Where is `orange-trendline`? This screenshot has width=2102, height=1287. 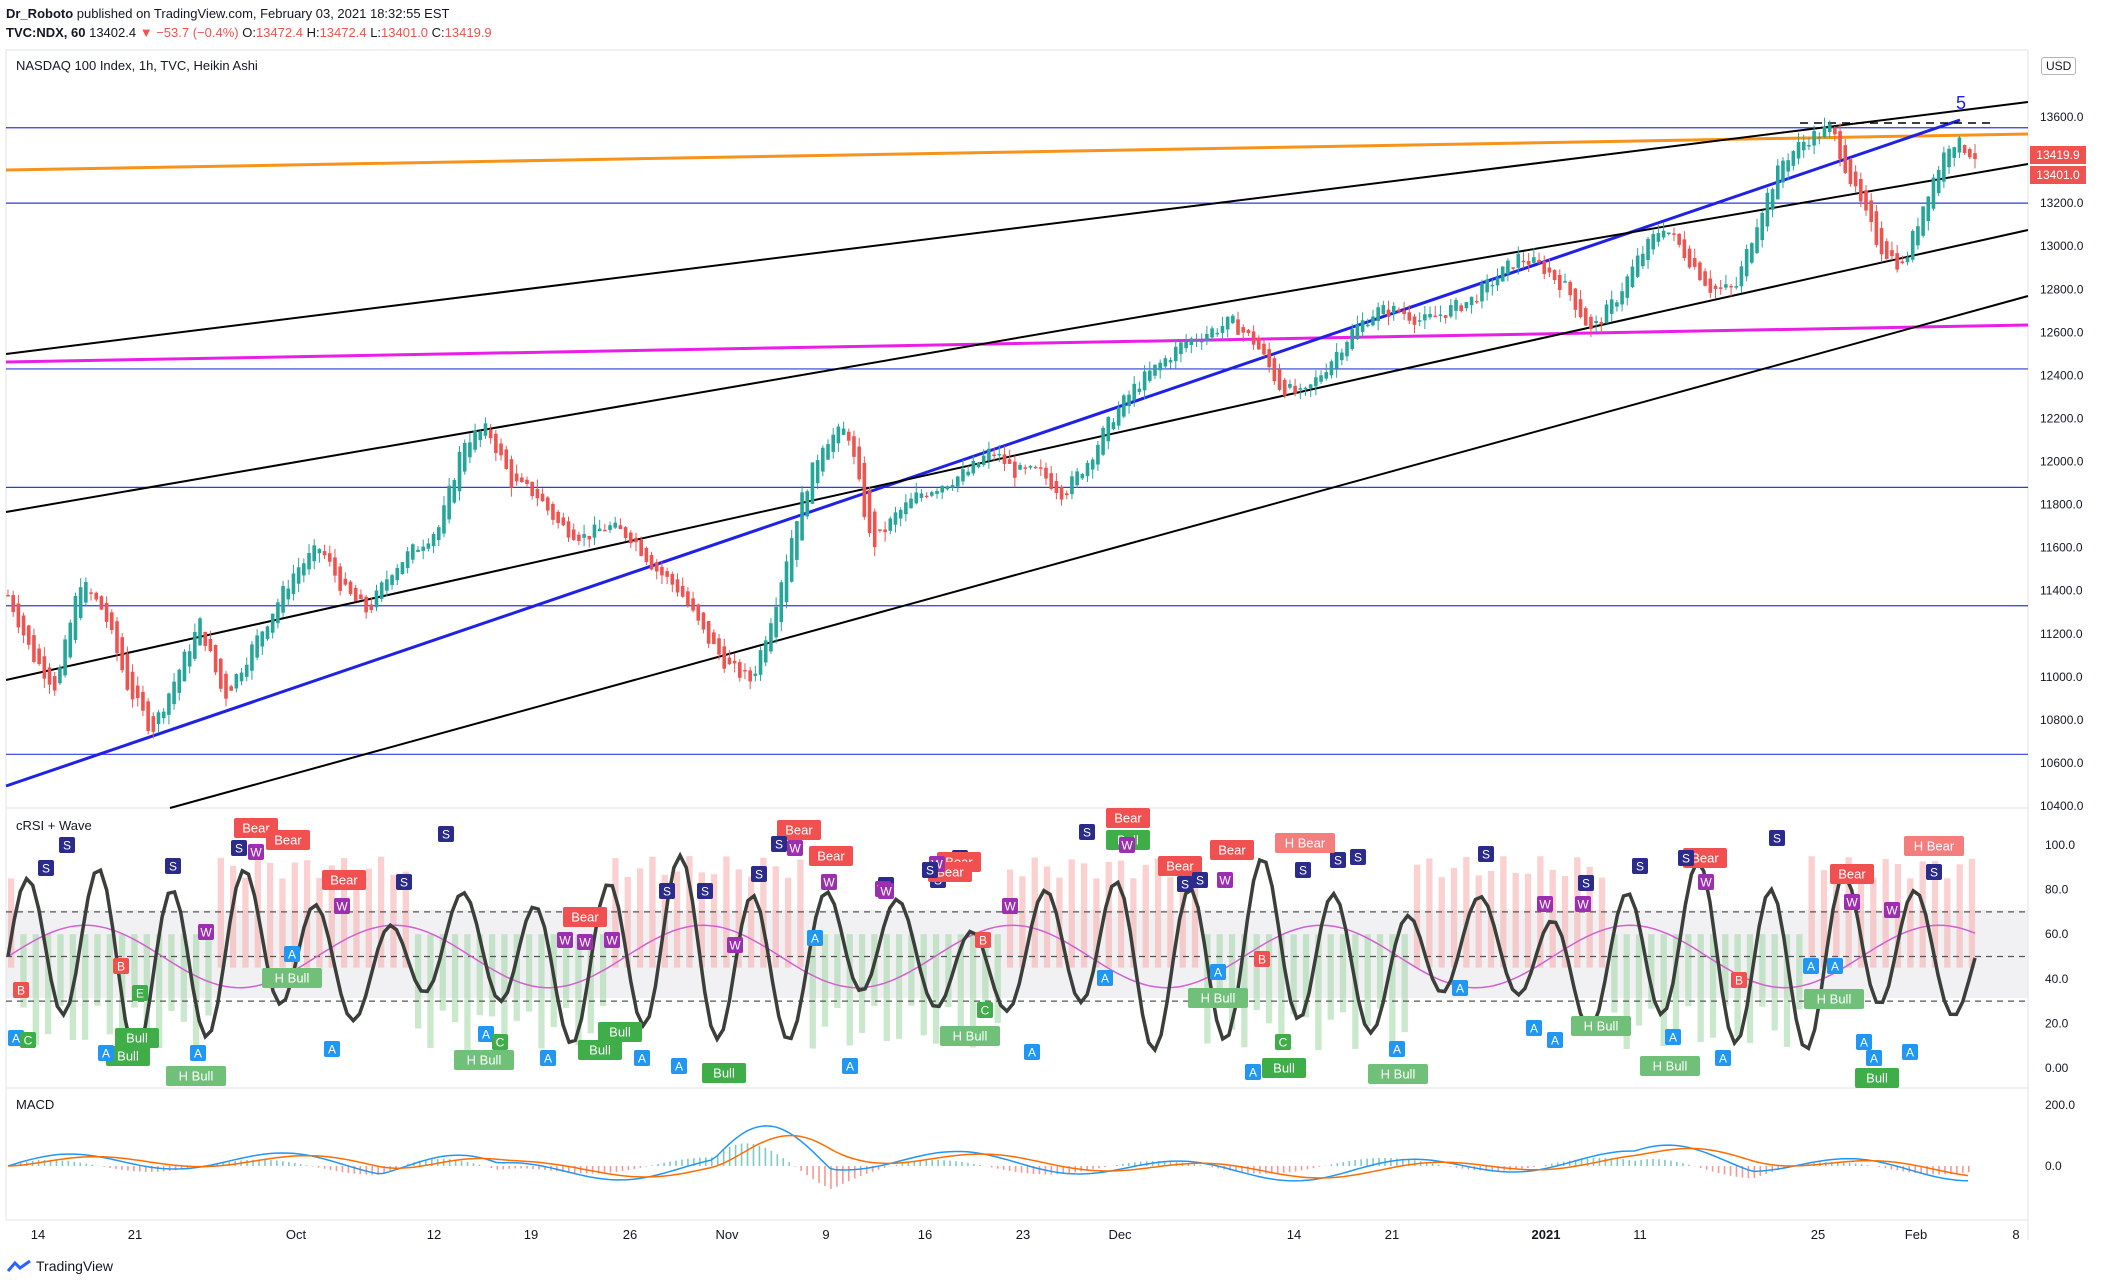
orange-trendline is located at coordinates (1017, 152).